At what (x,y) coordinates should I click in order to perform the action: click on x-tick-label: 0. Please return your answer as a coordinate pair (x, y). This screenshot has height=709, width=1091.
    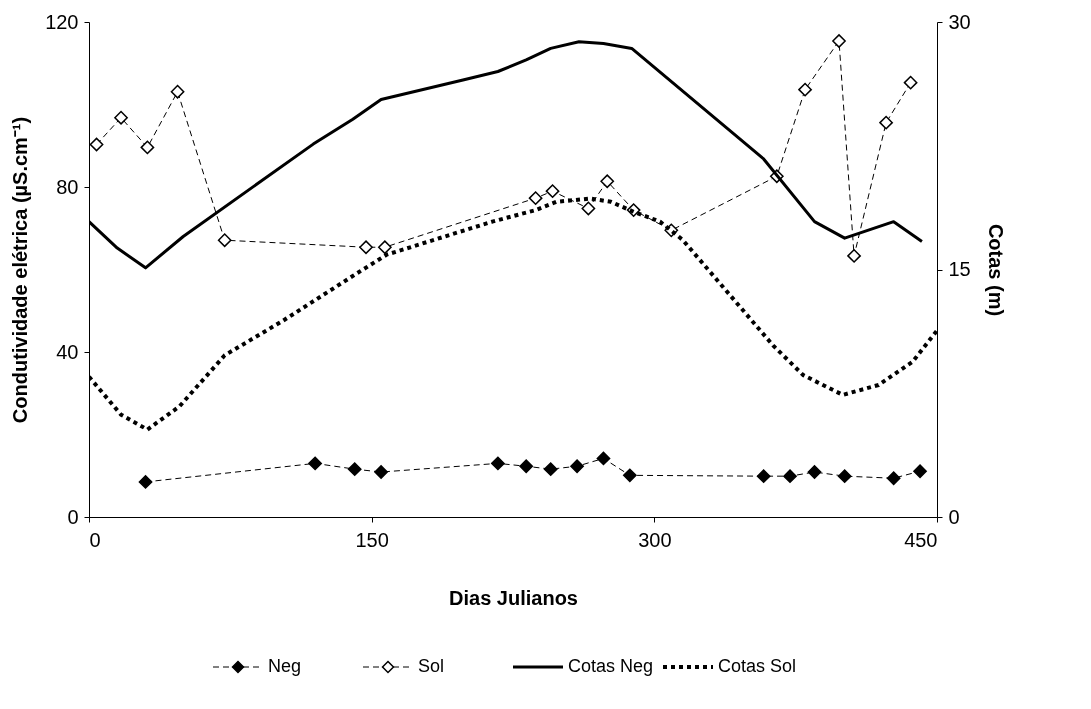
    Looking at the image, I should click on (95, 539).